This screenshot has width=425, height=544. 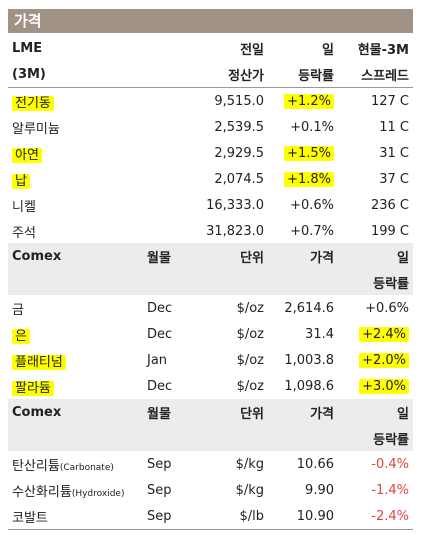 What do you see at coordinates (375, 74) in the screenshot?
I see `lme-header-spread-sub: 스프레드` at bounding box center [375, 74].